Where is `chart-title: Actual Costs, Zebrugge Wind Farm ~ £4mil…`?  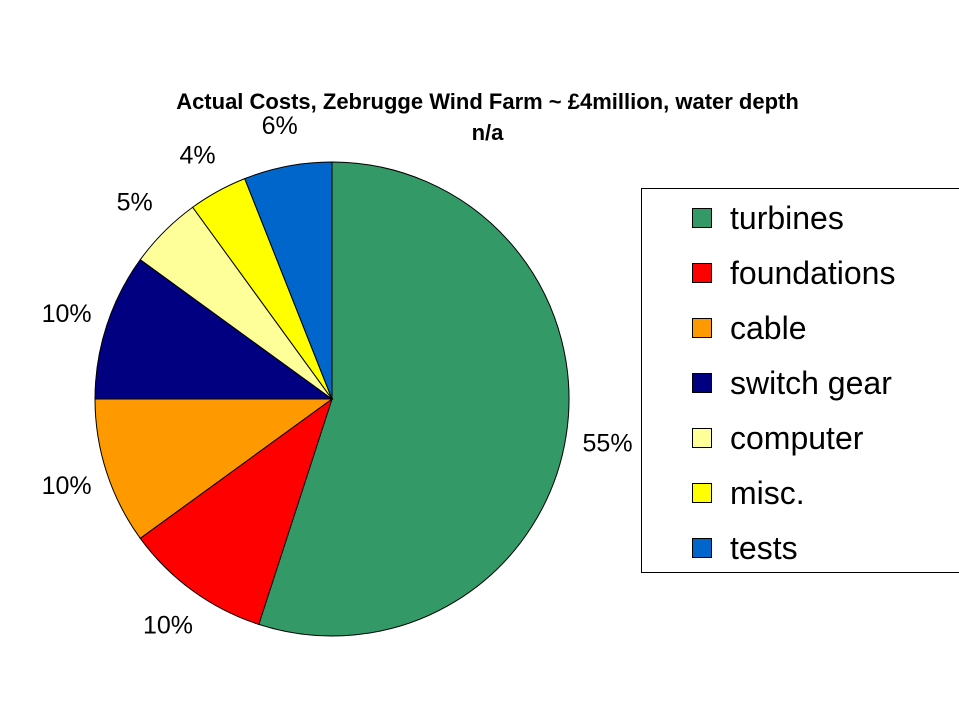 chart-title: Actual Costs, Zebrugge Wind Farm ~ £4mil… is located at coordinates (487, 117).